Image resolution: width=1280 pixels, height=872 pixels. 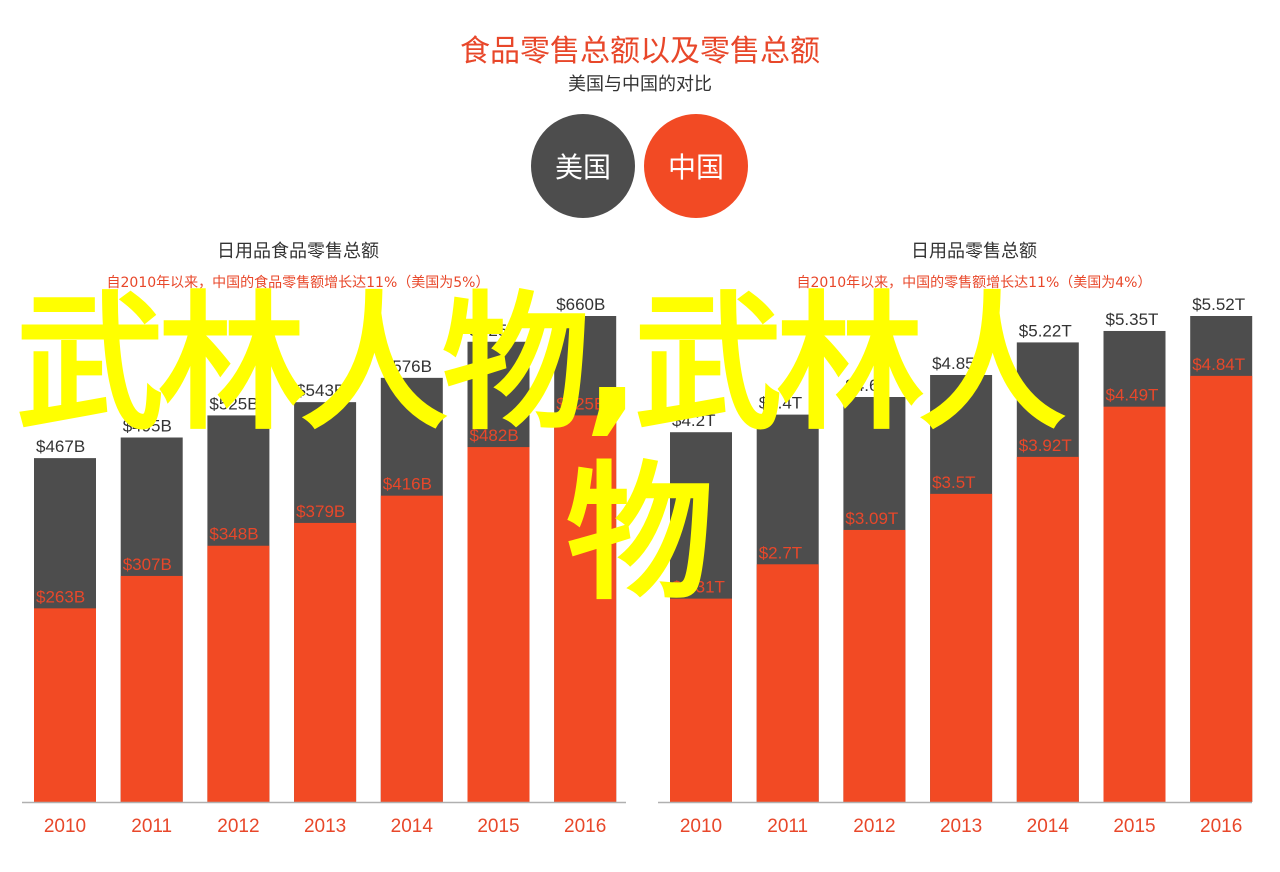 What do you see at coordinates (974, 283) in the screenshot?
I see `chart-subtitle: 自2010年以来，中国的零售额增长达11%（美国为4%）` at bounding box center [974, 283].